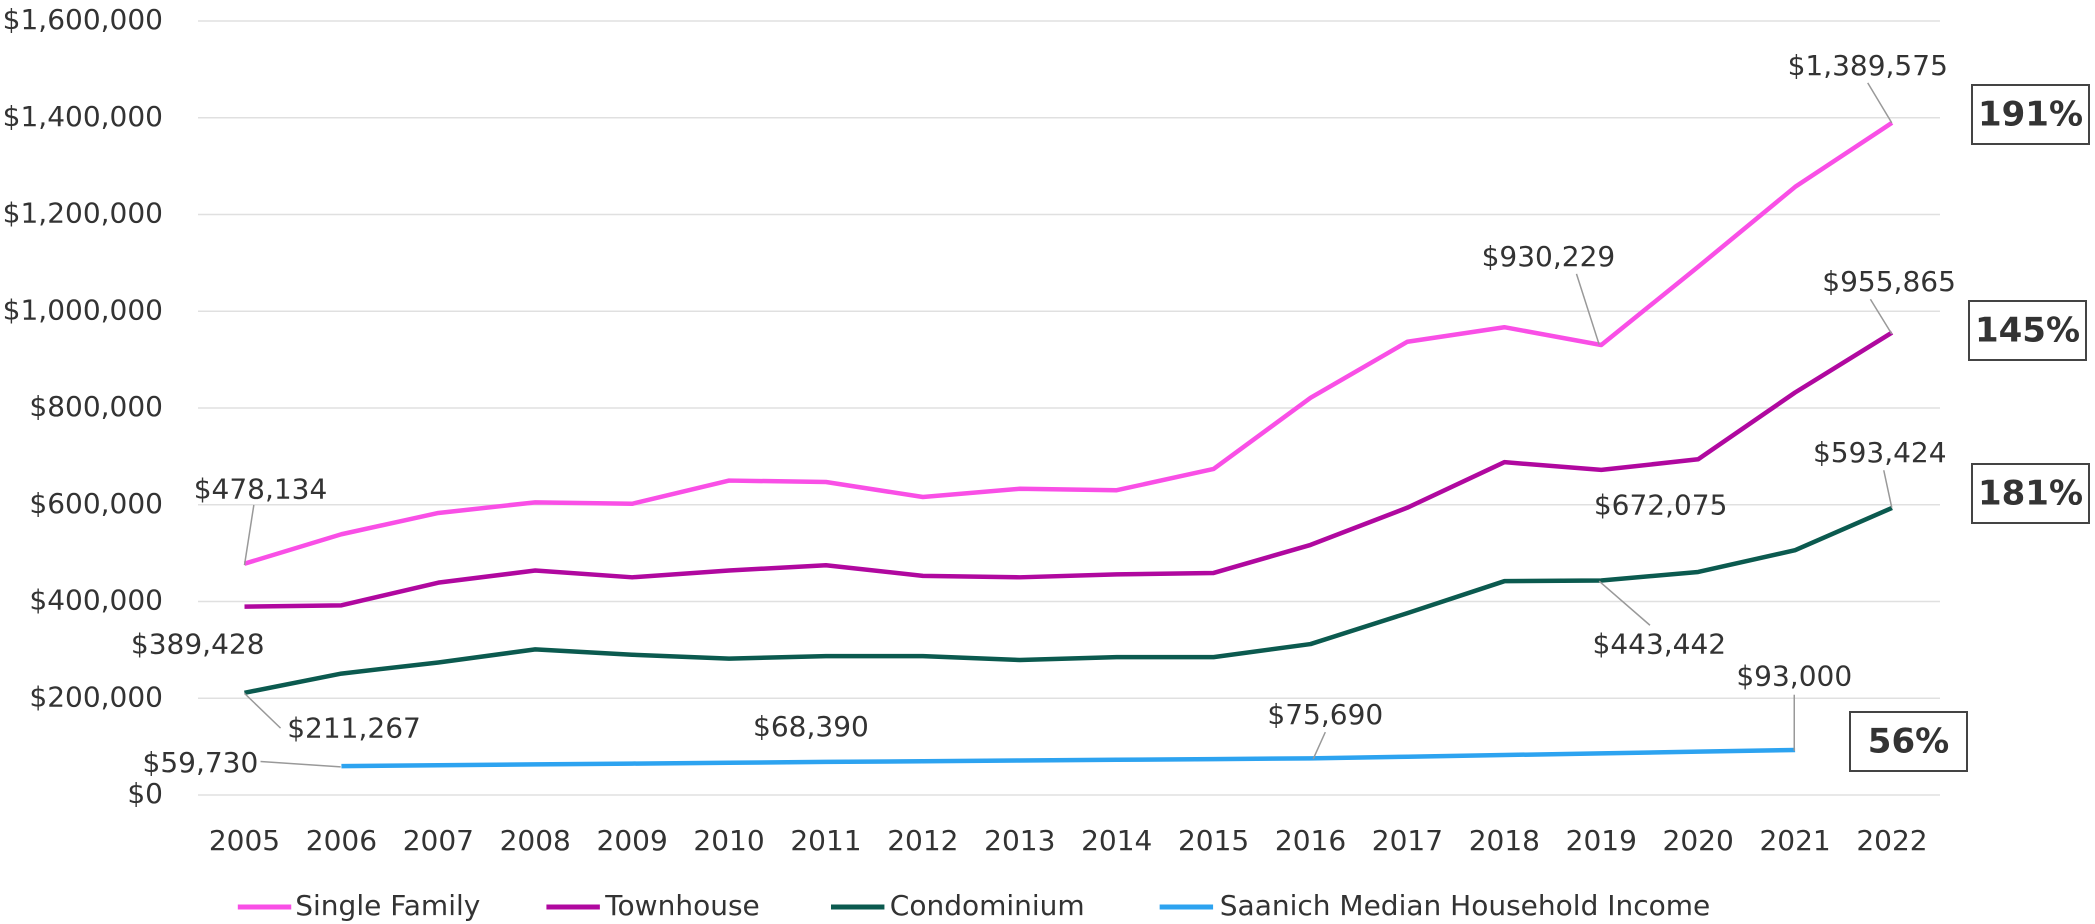  What do you see at coordinates (1325, 714) in the screenshot?
I see `data-label: $75,690` at bounding box center [1325, 714].